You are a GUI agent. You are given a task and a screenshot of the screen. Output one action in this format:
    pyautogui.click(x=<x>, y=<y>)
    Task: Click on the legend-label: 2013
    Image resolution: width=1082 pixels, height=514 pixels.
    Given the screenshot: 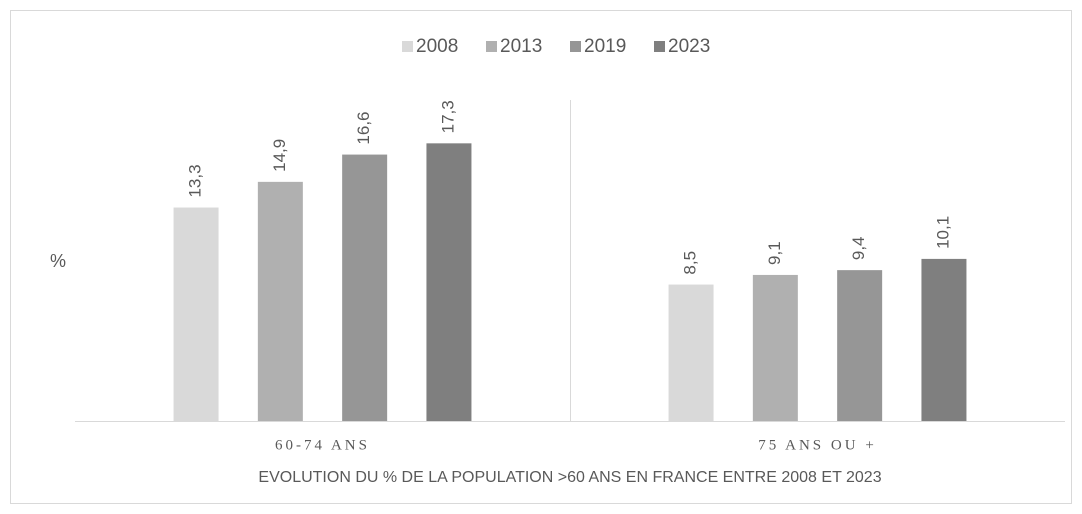 What is the action you would take?
    pyautogui.click(x=521, y=46)
    